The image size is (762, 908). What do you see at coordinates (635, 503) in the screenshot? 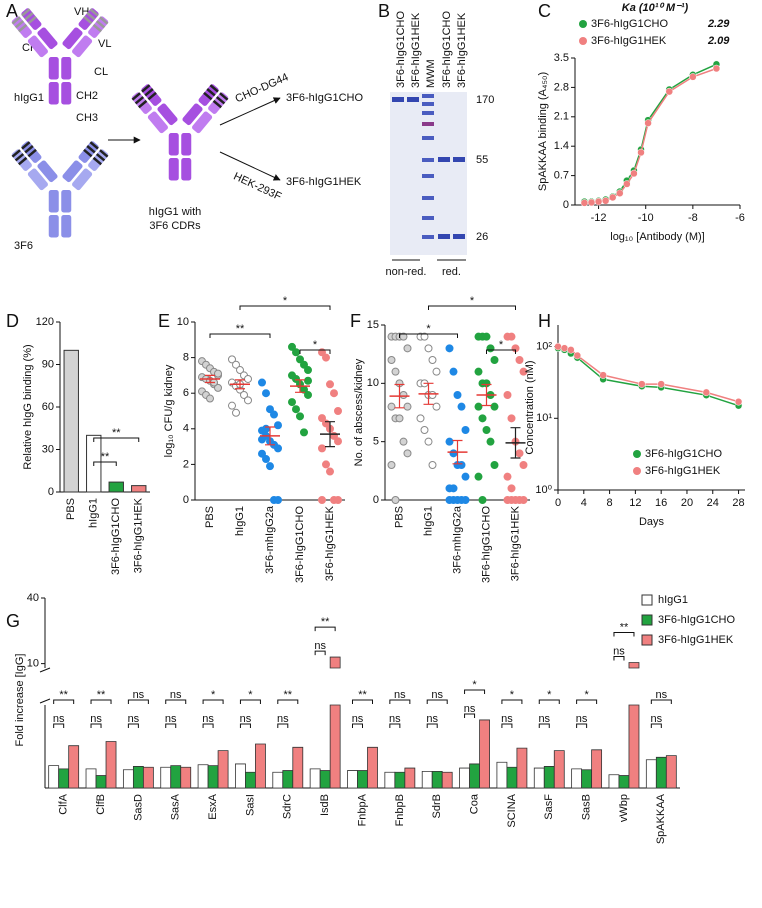
I see `x-tick-label: 12` at bounding box center [635, 503].